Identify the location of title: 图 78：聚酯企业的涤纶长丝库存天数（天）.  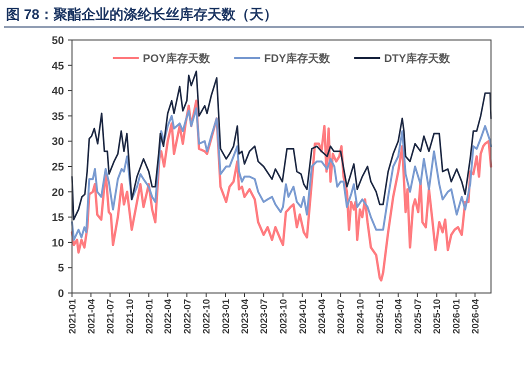
(142, 14).